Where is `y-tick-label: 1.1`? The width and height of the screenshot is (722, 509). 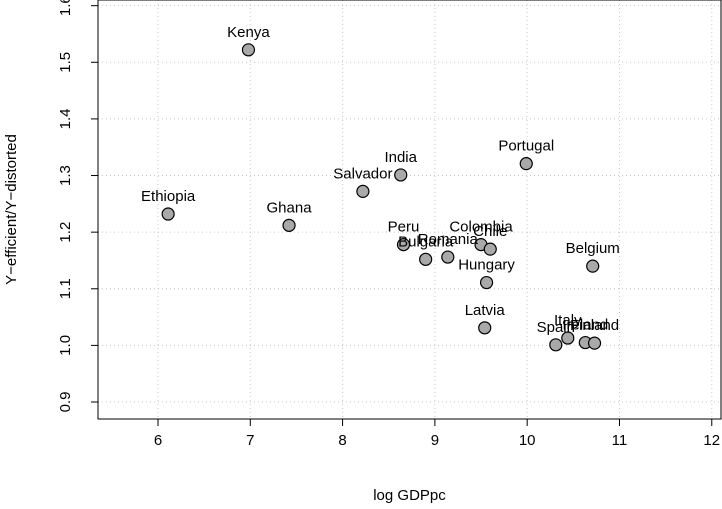
y-tick-label: 1.1 is located at coordinates (65, 288).